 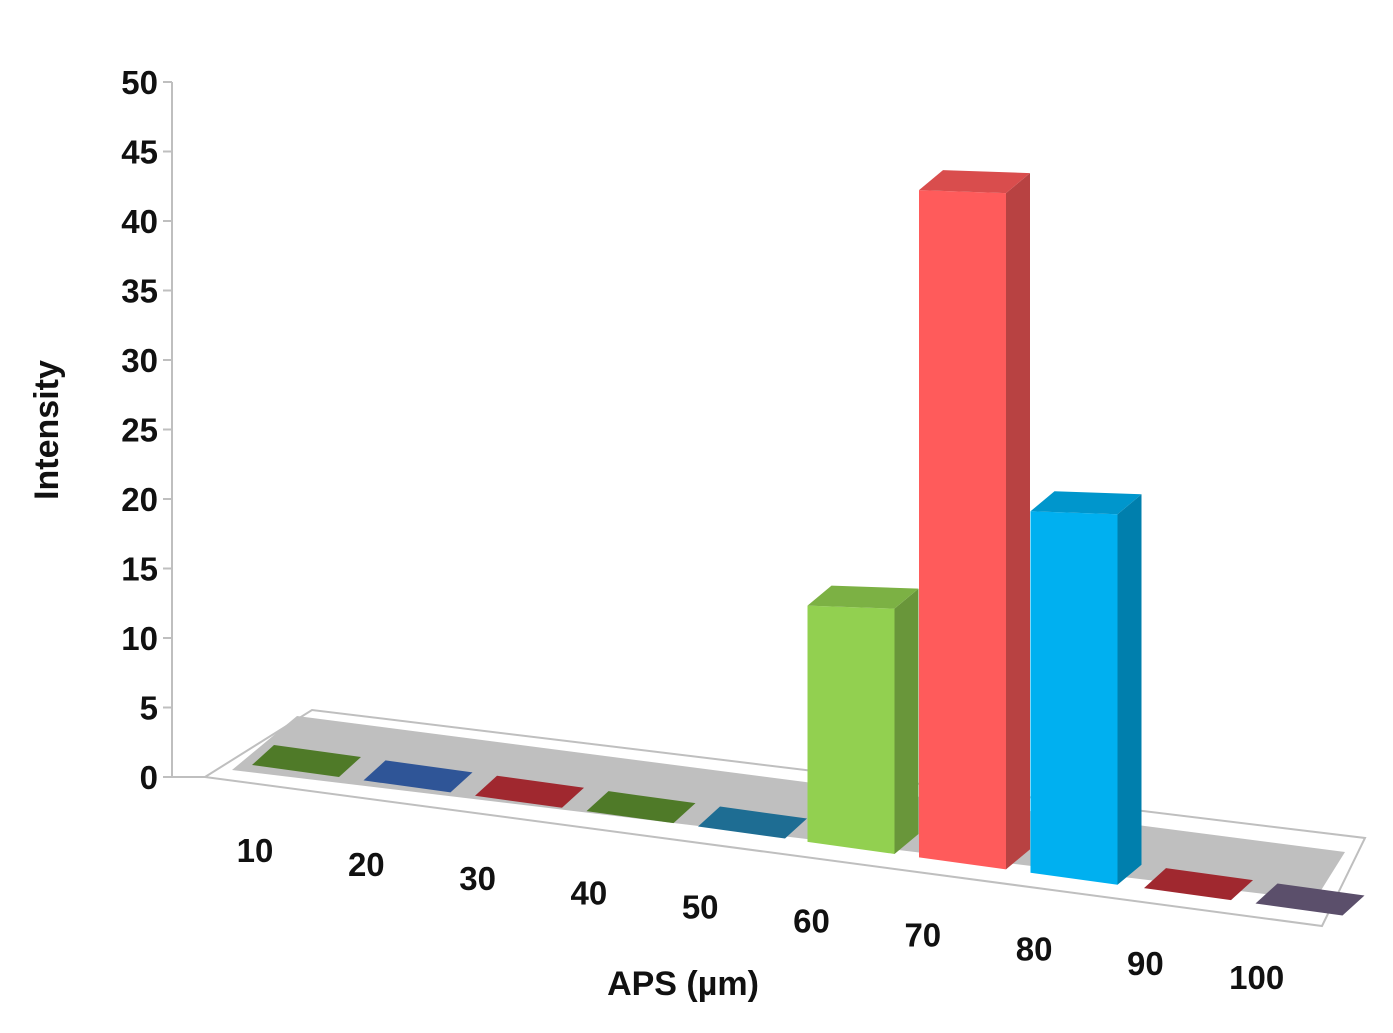 I want to click on x-tick-label: 60, so click(x=811, y=921).